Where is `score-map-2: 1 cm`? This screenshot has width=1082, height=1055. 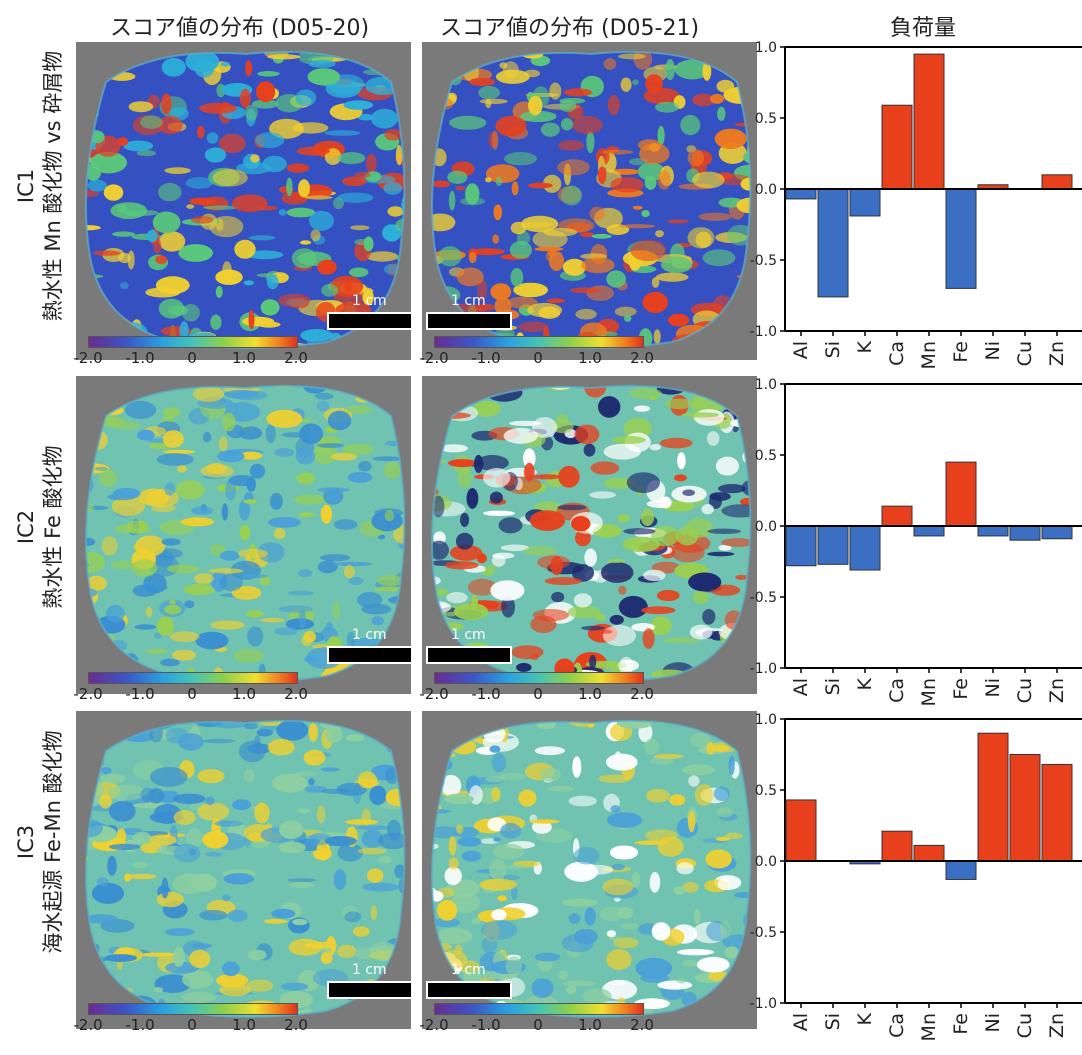
score-map-2: 1 cm is located at coordinates (589, 201).